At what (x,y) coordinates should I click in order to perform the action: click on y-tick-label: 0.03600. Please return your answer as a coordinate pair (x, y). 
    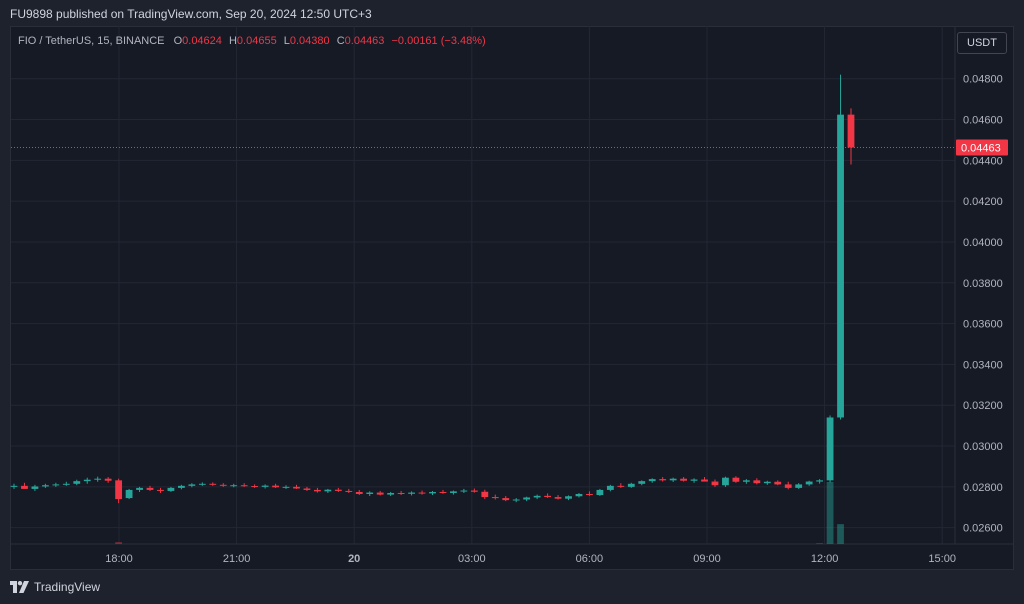
    Looking at the image, I should click on (983, 325).